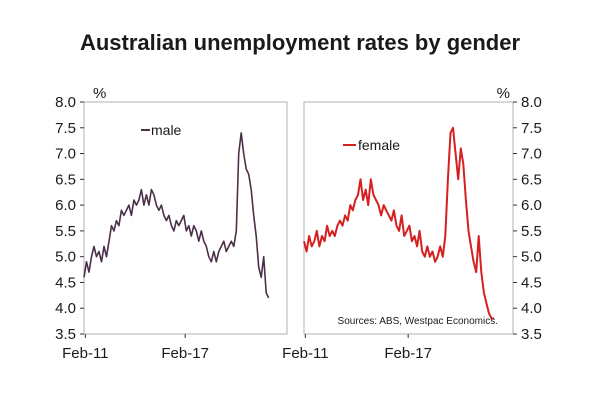  Describe the element at coordinates (418, 321) in the screenshot. I see `source-note: Sources: ABS, Westpac Economics.` at that location.